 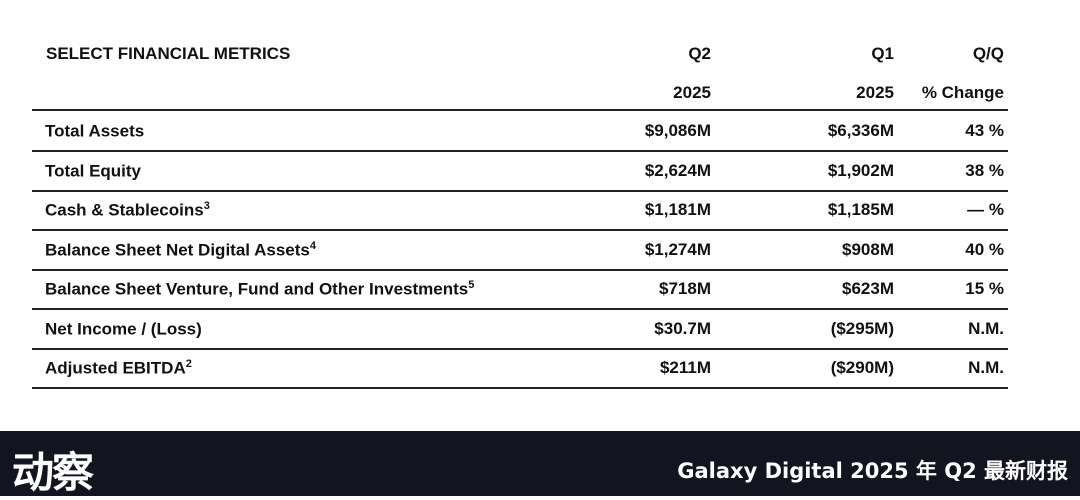 I want to click on qq-change: 15 %, so click(x=984, y=288).